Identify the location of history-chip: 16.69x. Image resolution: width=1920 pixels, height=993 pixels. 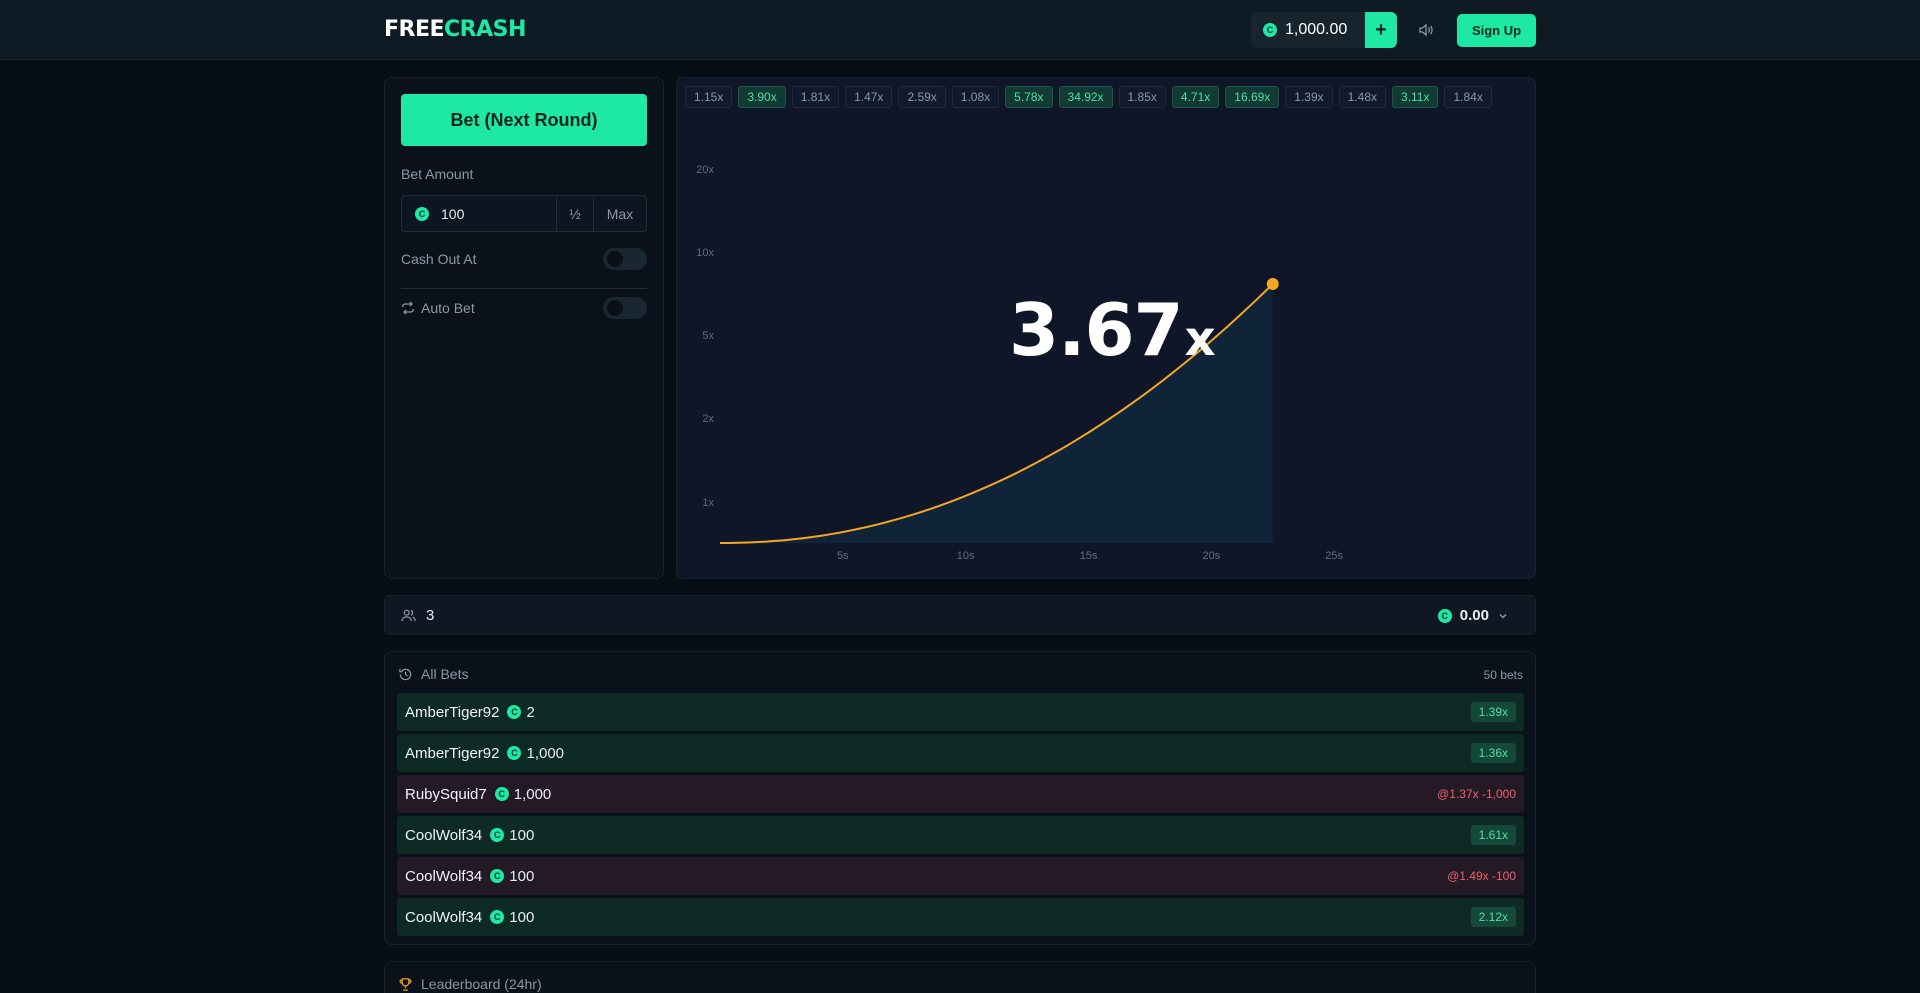
(1252, 97).